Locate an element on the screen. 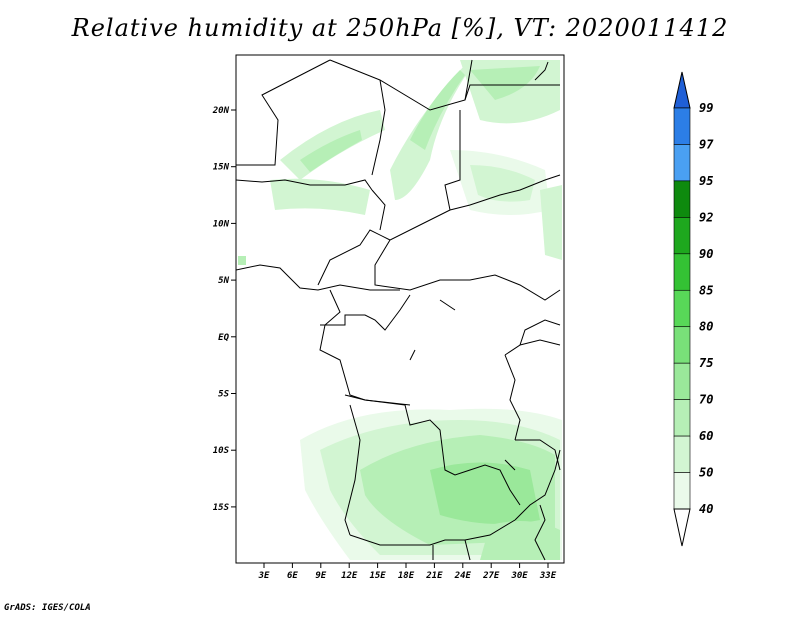  lon-tick-label: 21E is located at coordinates (434, 576).